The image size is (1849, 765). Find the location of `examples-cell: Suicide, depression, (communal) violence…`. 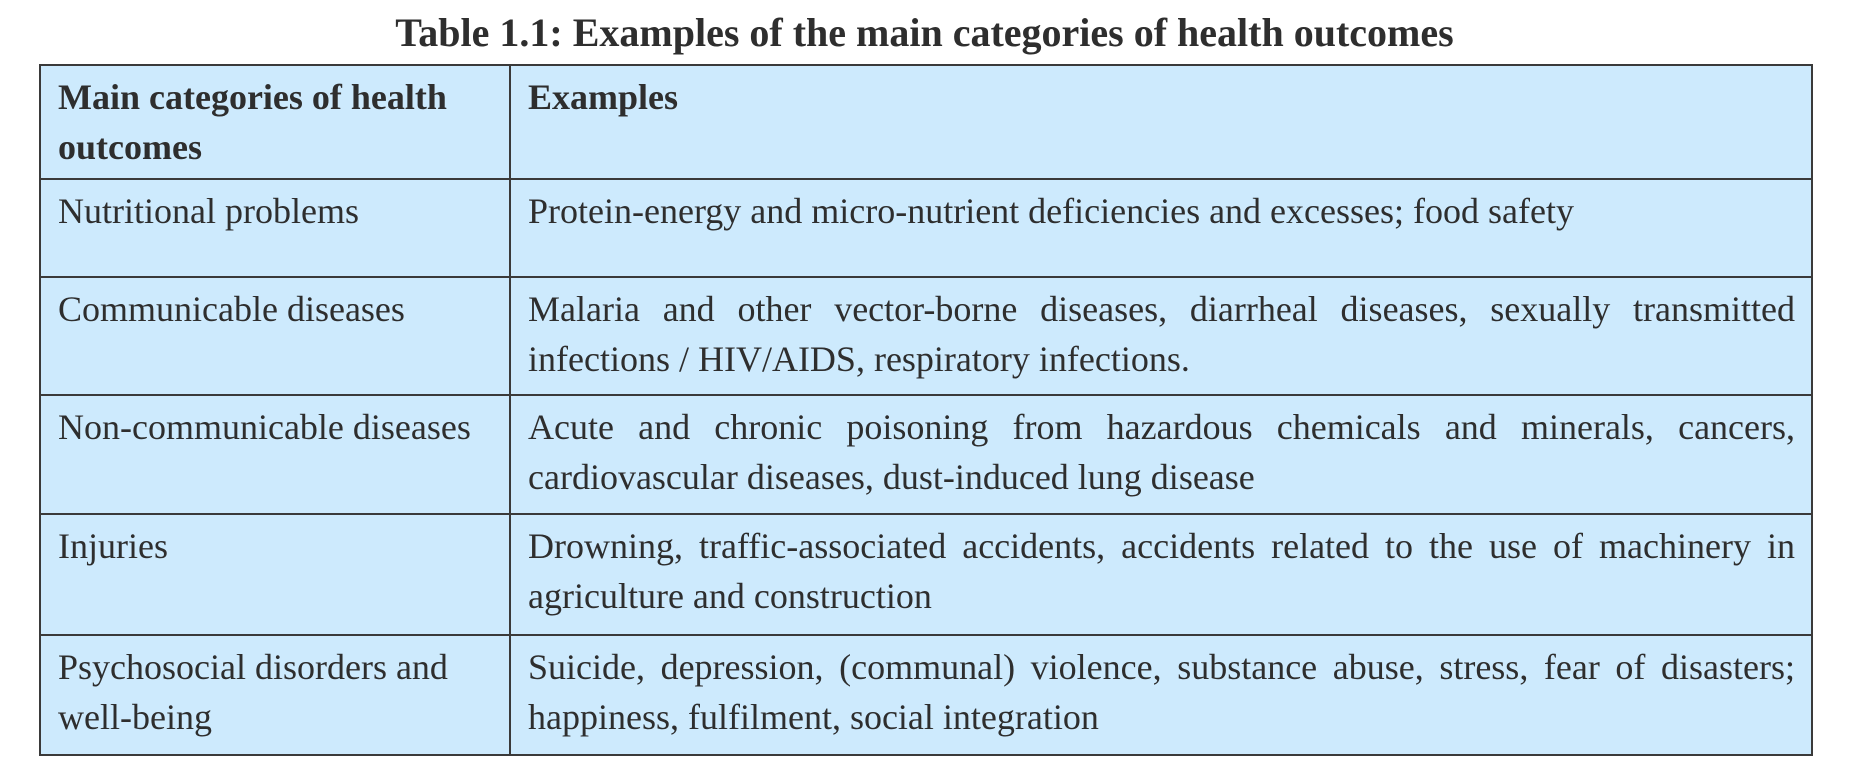

examples-cell: Suicide, depression, (communal) violence… is located at coordinates (1161, 695).